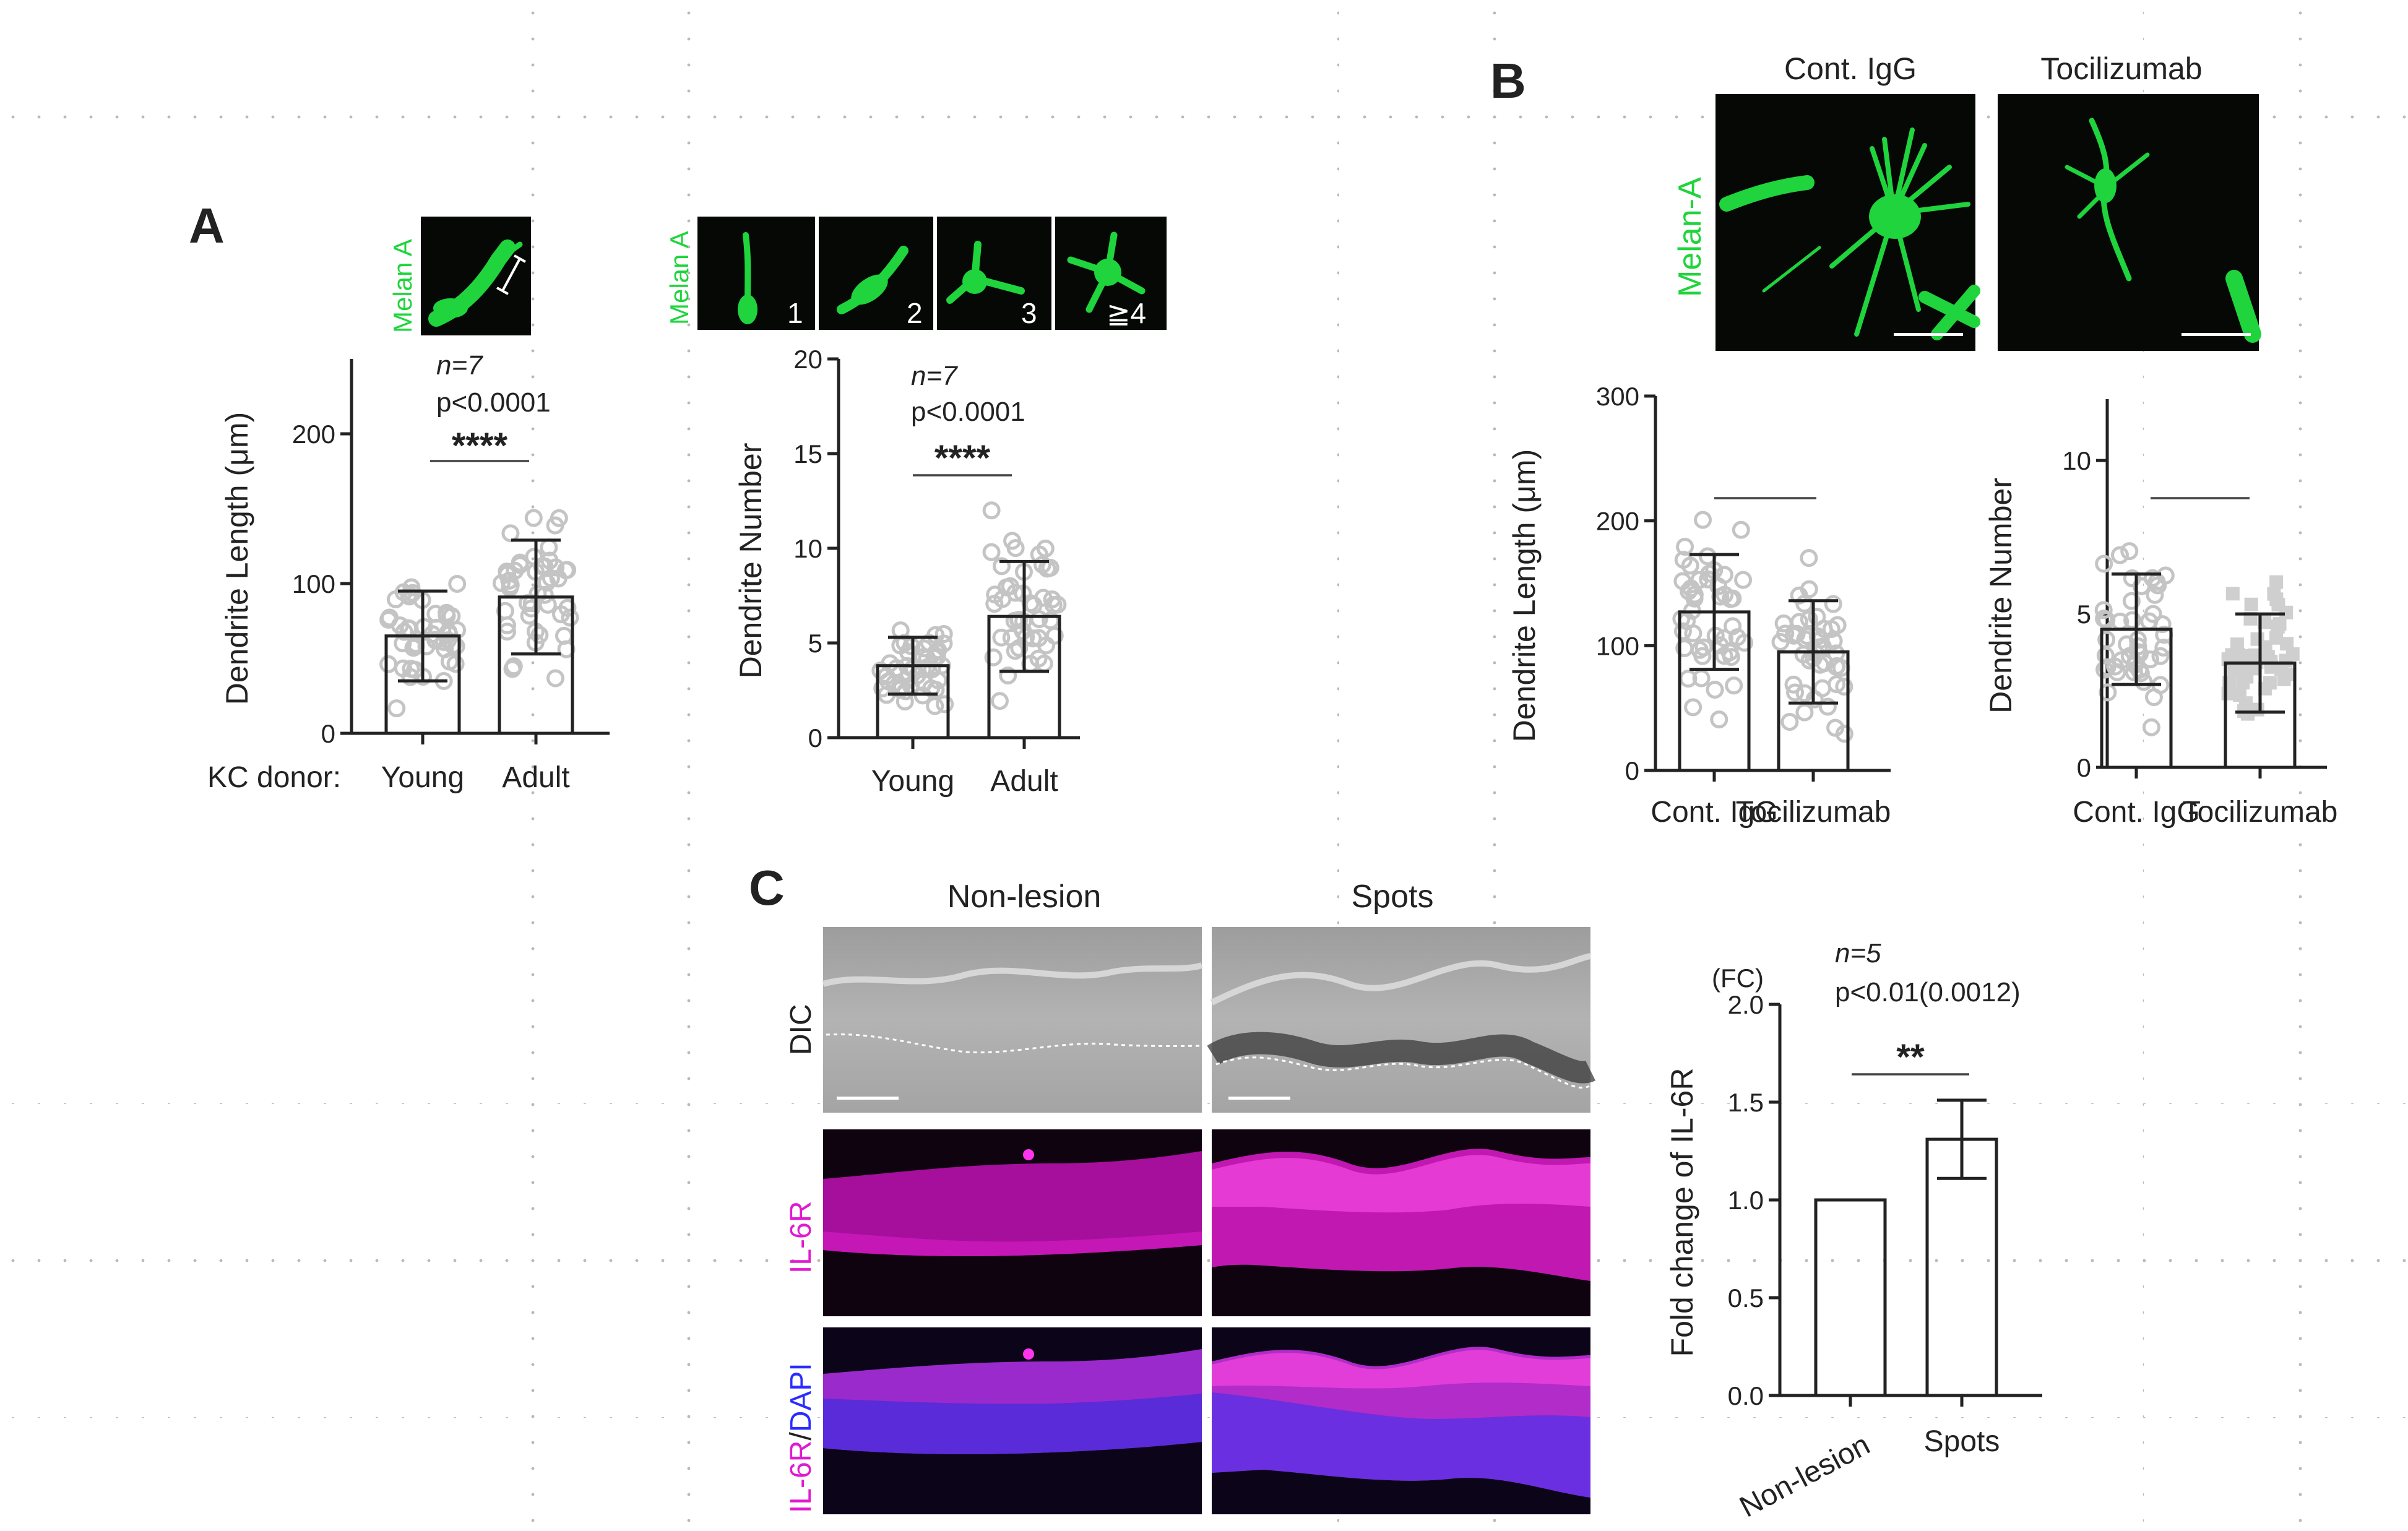 Image resolution: width=2408 pixels, height=1531 pixels. What do you see at coordinates (1847, 222) in the screenshot?
I see `panel-b-micrograph-cont-igg` at bounding box center [1847, 222].